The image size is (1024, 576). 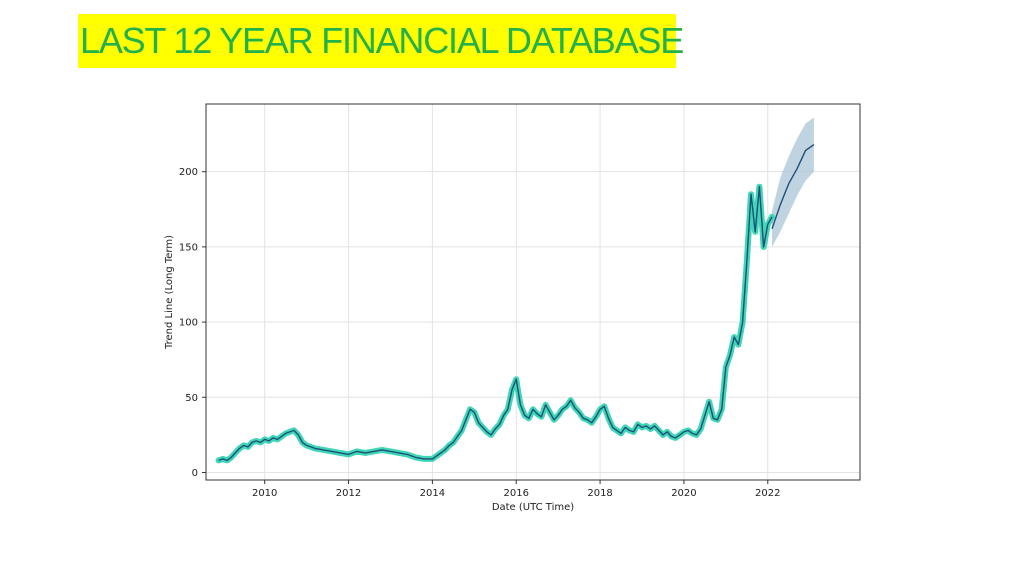 I want to click on x-axis-label: Date (UTC Time), so click(x=533, y=507).